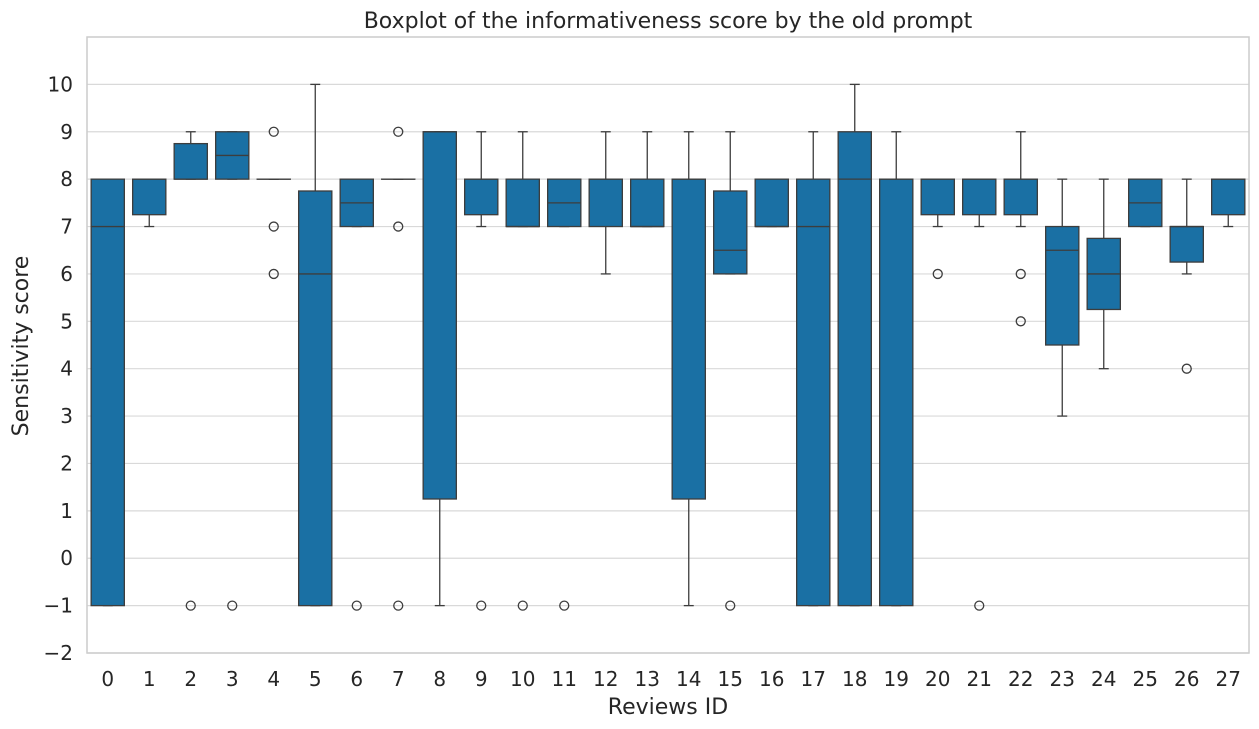 The width and height of the screenshot is (1259, 729). Describe the element at coordinates (730, 679) in the screenshot. I see `x-tick-label: 15` at that location.